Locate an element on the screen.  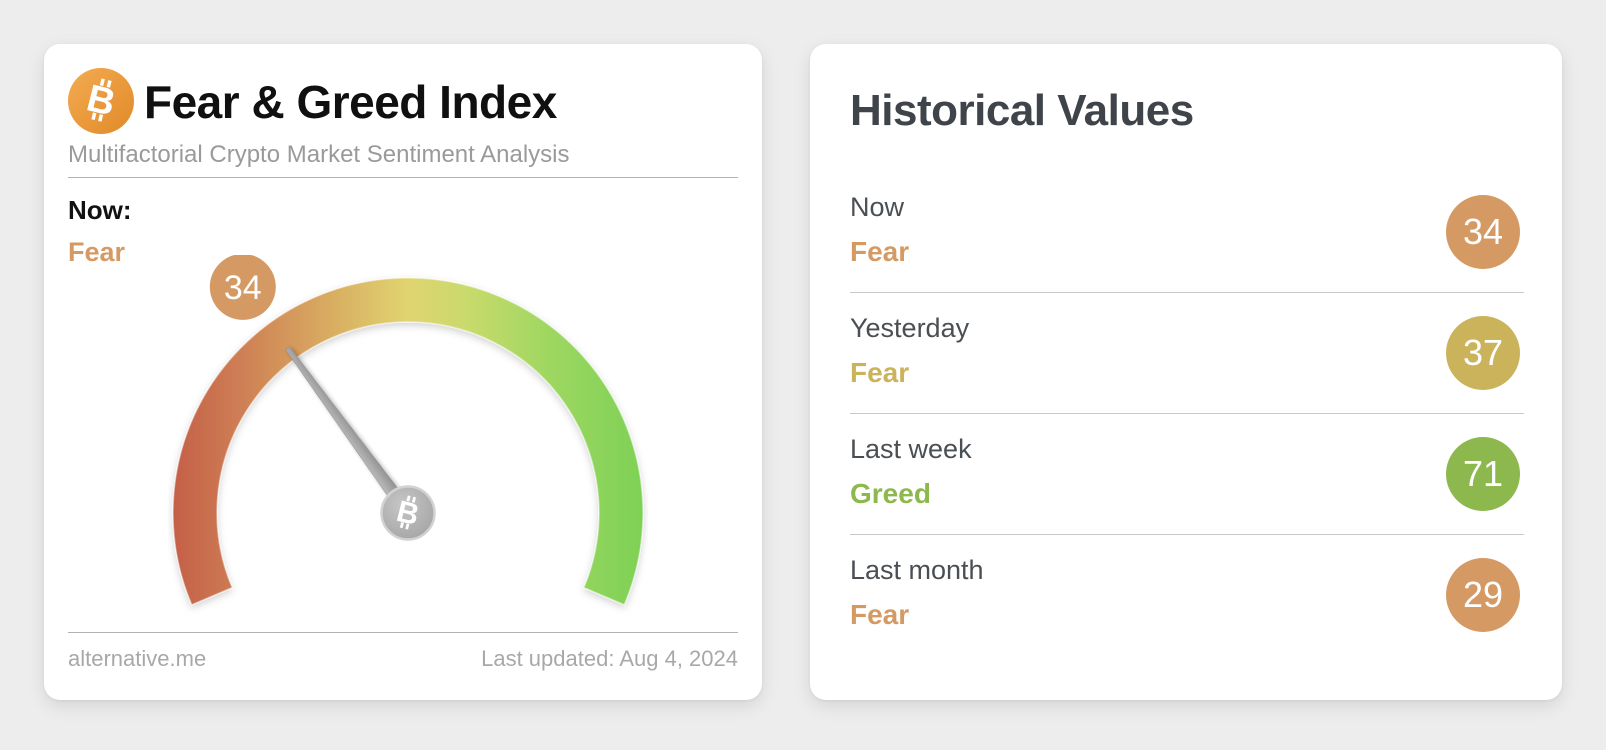
row-label: Yesterday is located at coordinates (910, 328).